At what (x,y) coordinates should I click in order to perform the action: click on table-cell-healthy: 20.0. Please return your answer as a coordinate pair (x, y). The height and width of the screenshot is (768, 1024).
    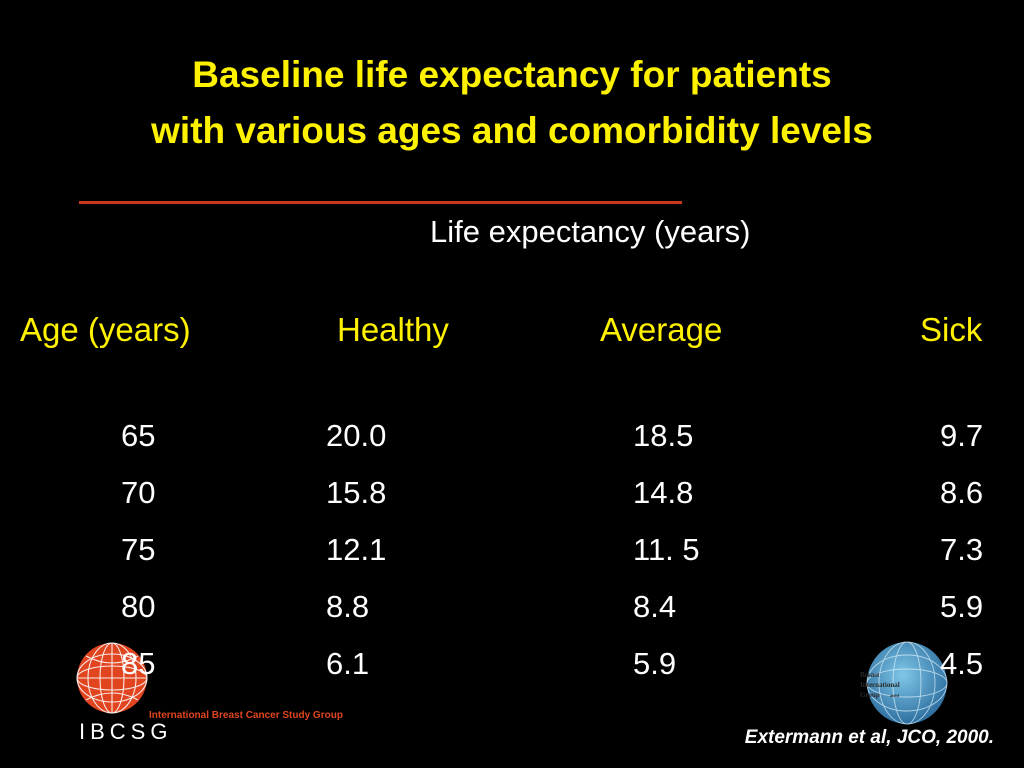
    Looking at the image, I should click on (356, 435).